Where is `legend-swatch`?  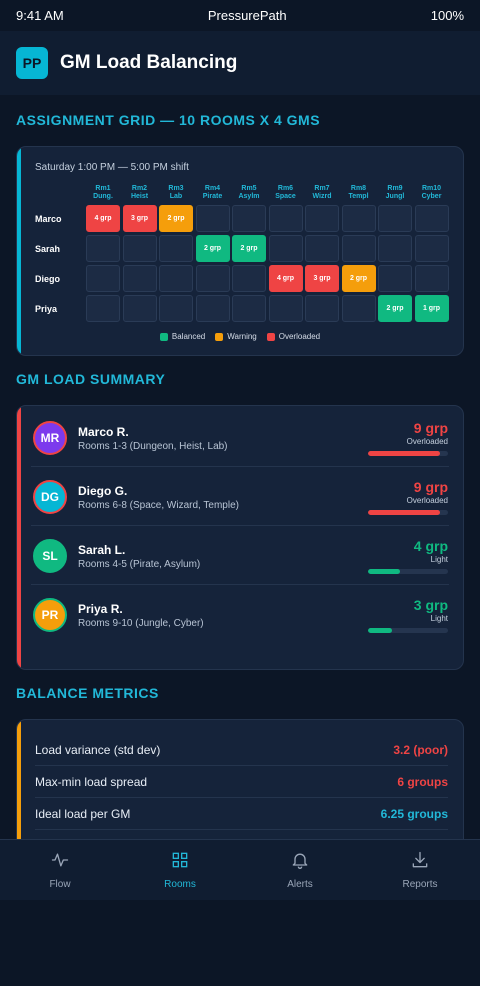 legend-swatch is located at coordinates (219, 336).